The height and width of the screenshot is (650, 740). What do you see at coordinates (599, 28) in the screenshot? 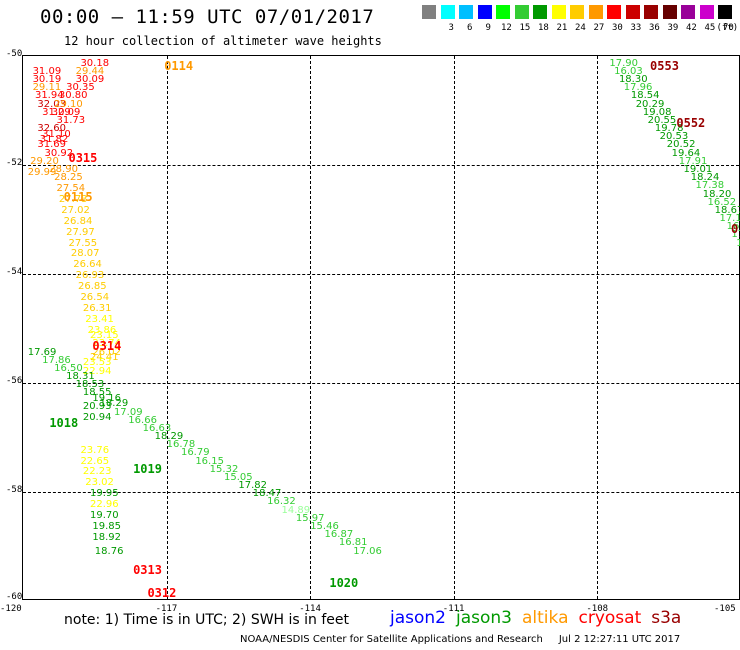
I see `legend-label: 27` at bounding box center [599, 28].